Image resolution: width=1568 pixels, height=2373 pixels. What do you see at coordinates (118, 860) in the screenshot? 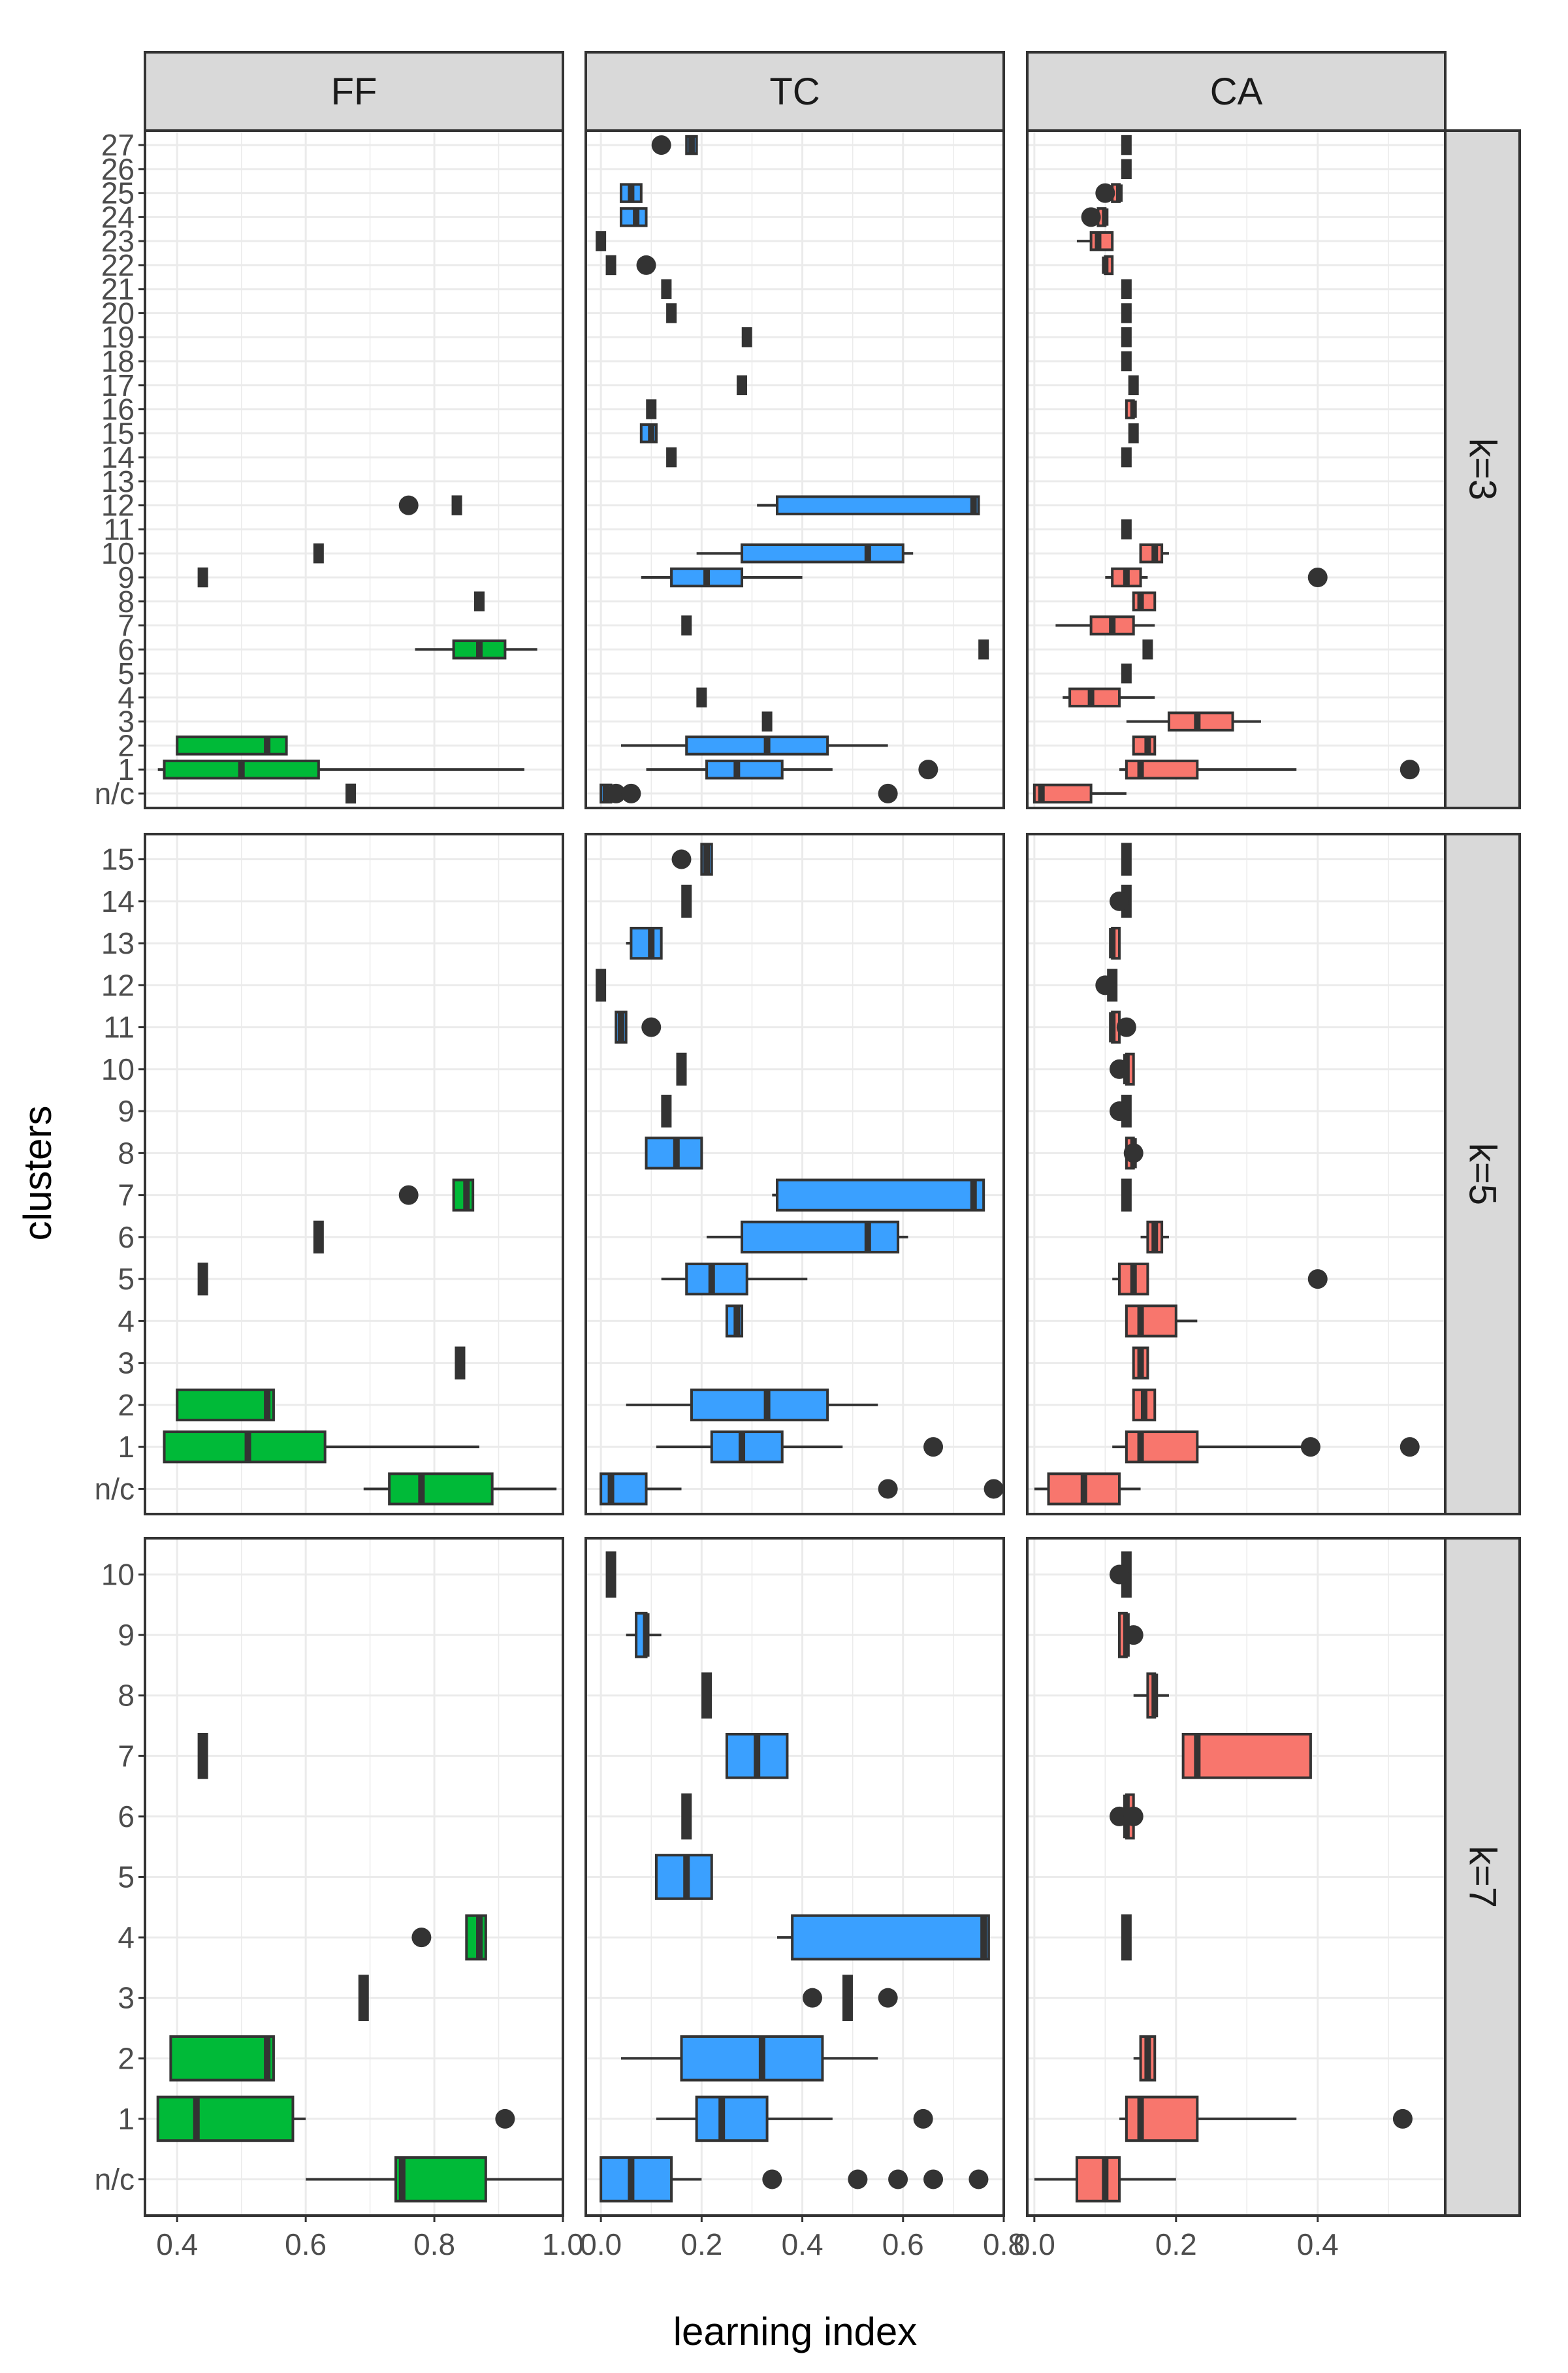
I see `y-tick-label: 15` at bounding box center [118, 860].